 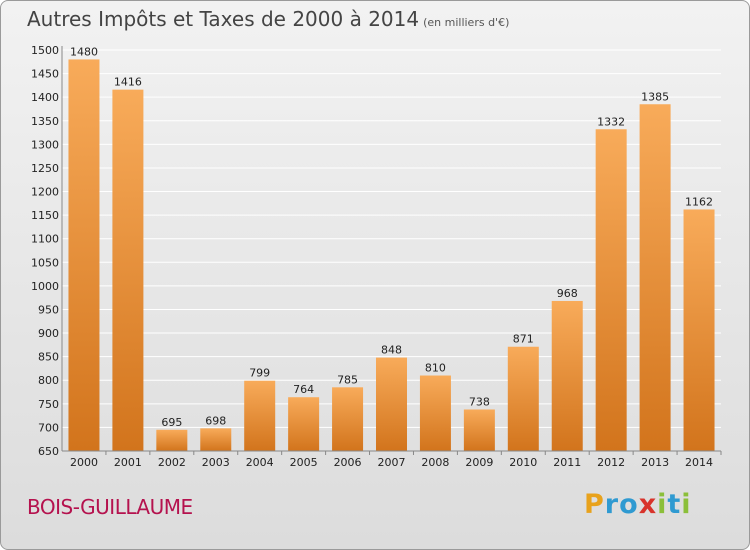 I want to click on value-label: 1480, so click(x=84, y=51).